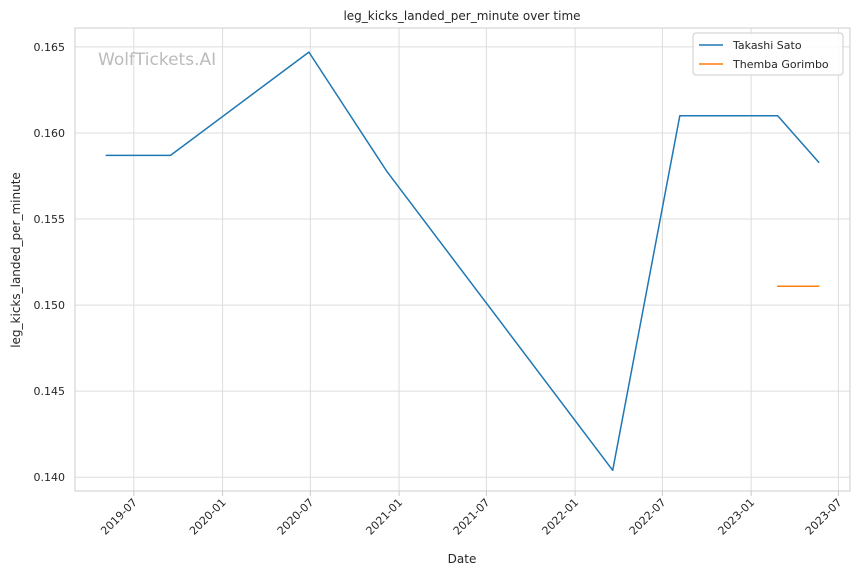 The image size is (868, 575). What do you see at coordinates (462, 559) in the screenshot?
I see `x-axis-title: Date` at bounding box center [462, 559].